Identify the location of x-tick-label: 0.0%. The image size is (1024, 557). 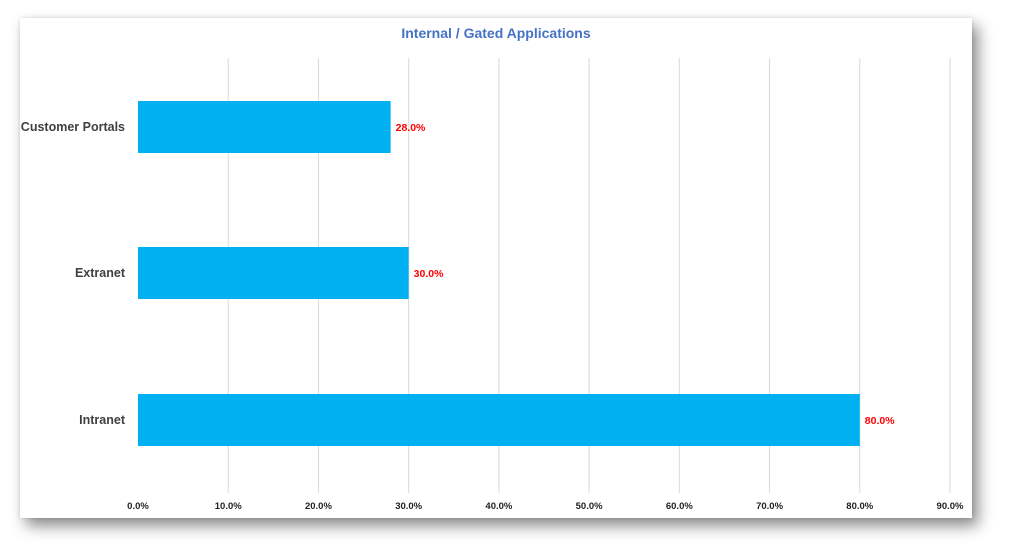
(138, 506).